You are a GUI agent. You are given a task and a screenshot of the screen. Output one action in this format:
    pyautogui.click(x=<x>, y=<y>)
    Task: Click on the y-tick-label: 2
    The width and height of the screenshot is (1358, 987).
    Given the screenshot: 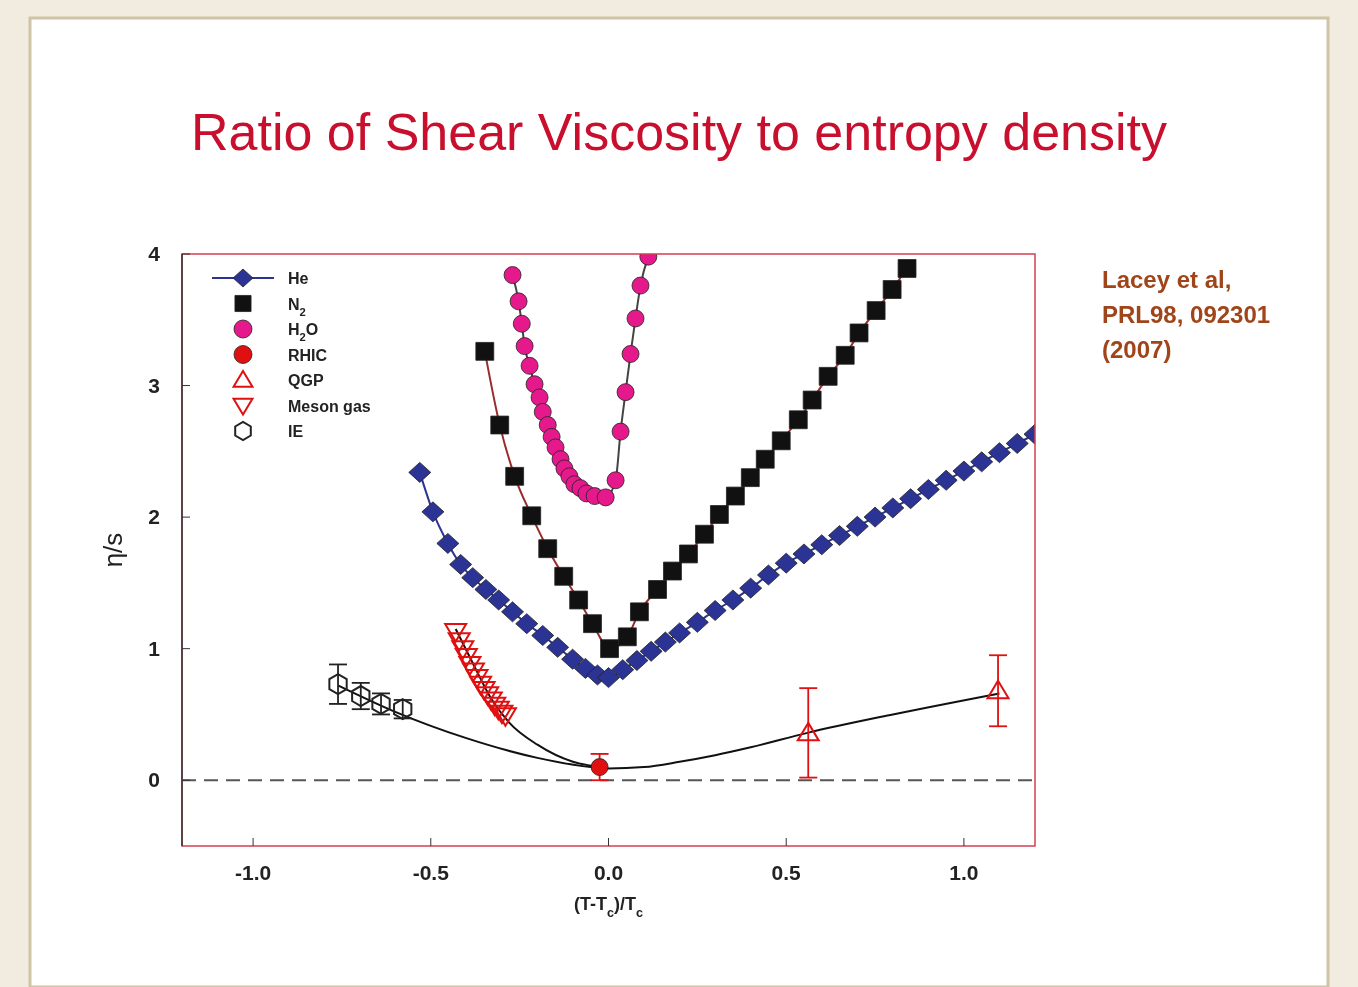 What is the action you would take?
    pyautogui.click(x=154, y=517)
    